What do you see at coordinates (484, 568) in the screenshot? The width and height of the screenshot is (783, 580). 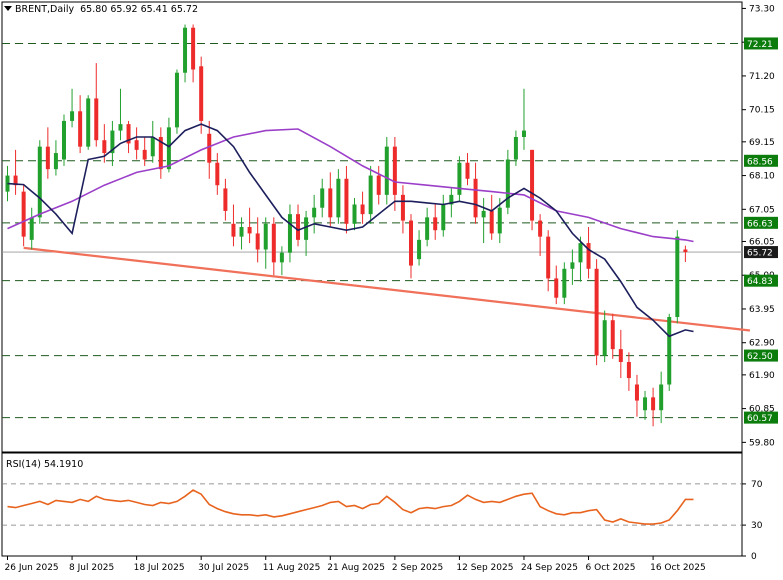 I see `date-tick-label: 12 Sep 2025` at bounding box center [484, 568].